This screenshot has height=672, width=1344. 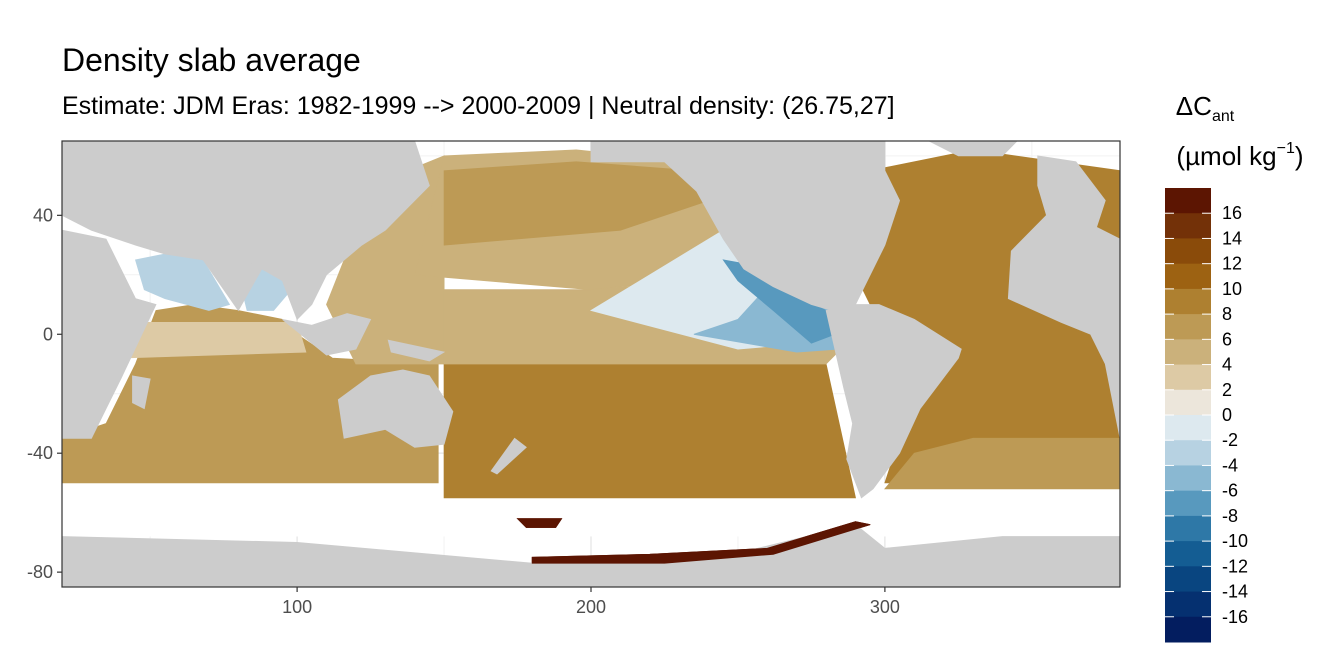 What do you see at coordinates (1232, 264) in the screenshot?
I see `legend-label-2: 12` at bounding box center [1232, 264].